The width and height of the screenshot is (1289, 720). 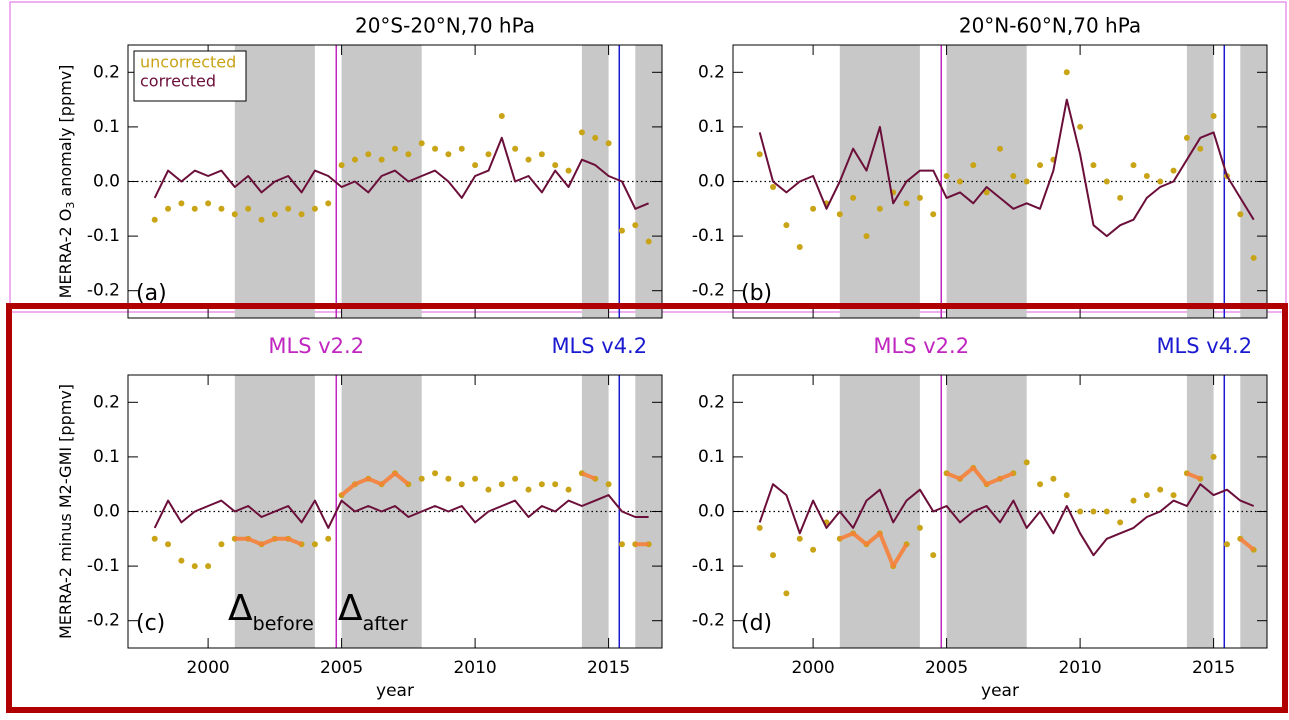 I want to click on y-axis-label-part: anomaly [ppmv], so click(x=65, y=133).